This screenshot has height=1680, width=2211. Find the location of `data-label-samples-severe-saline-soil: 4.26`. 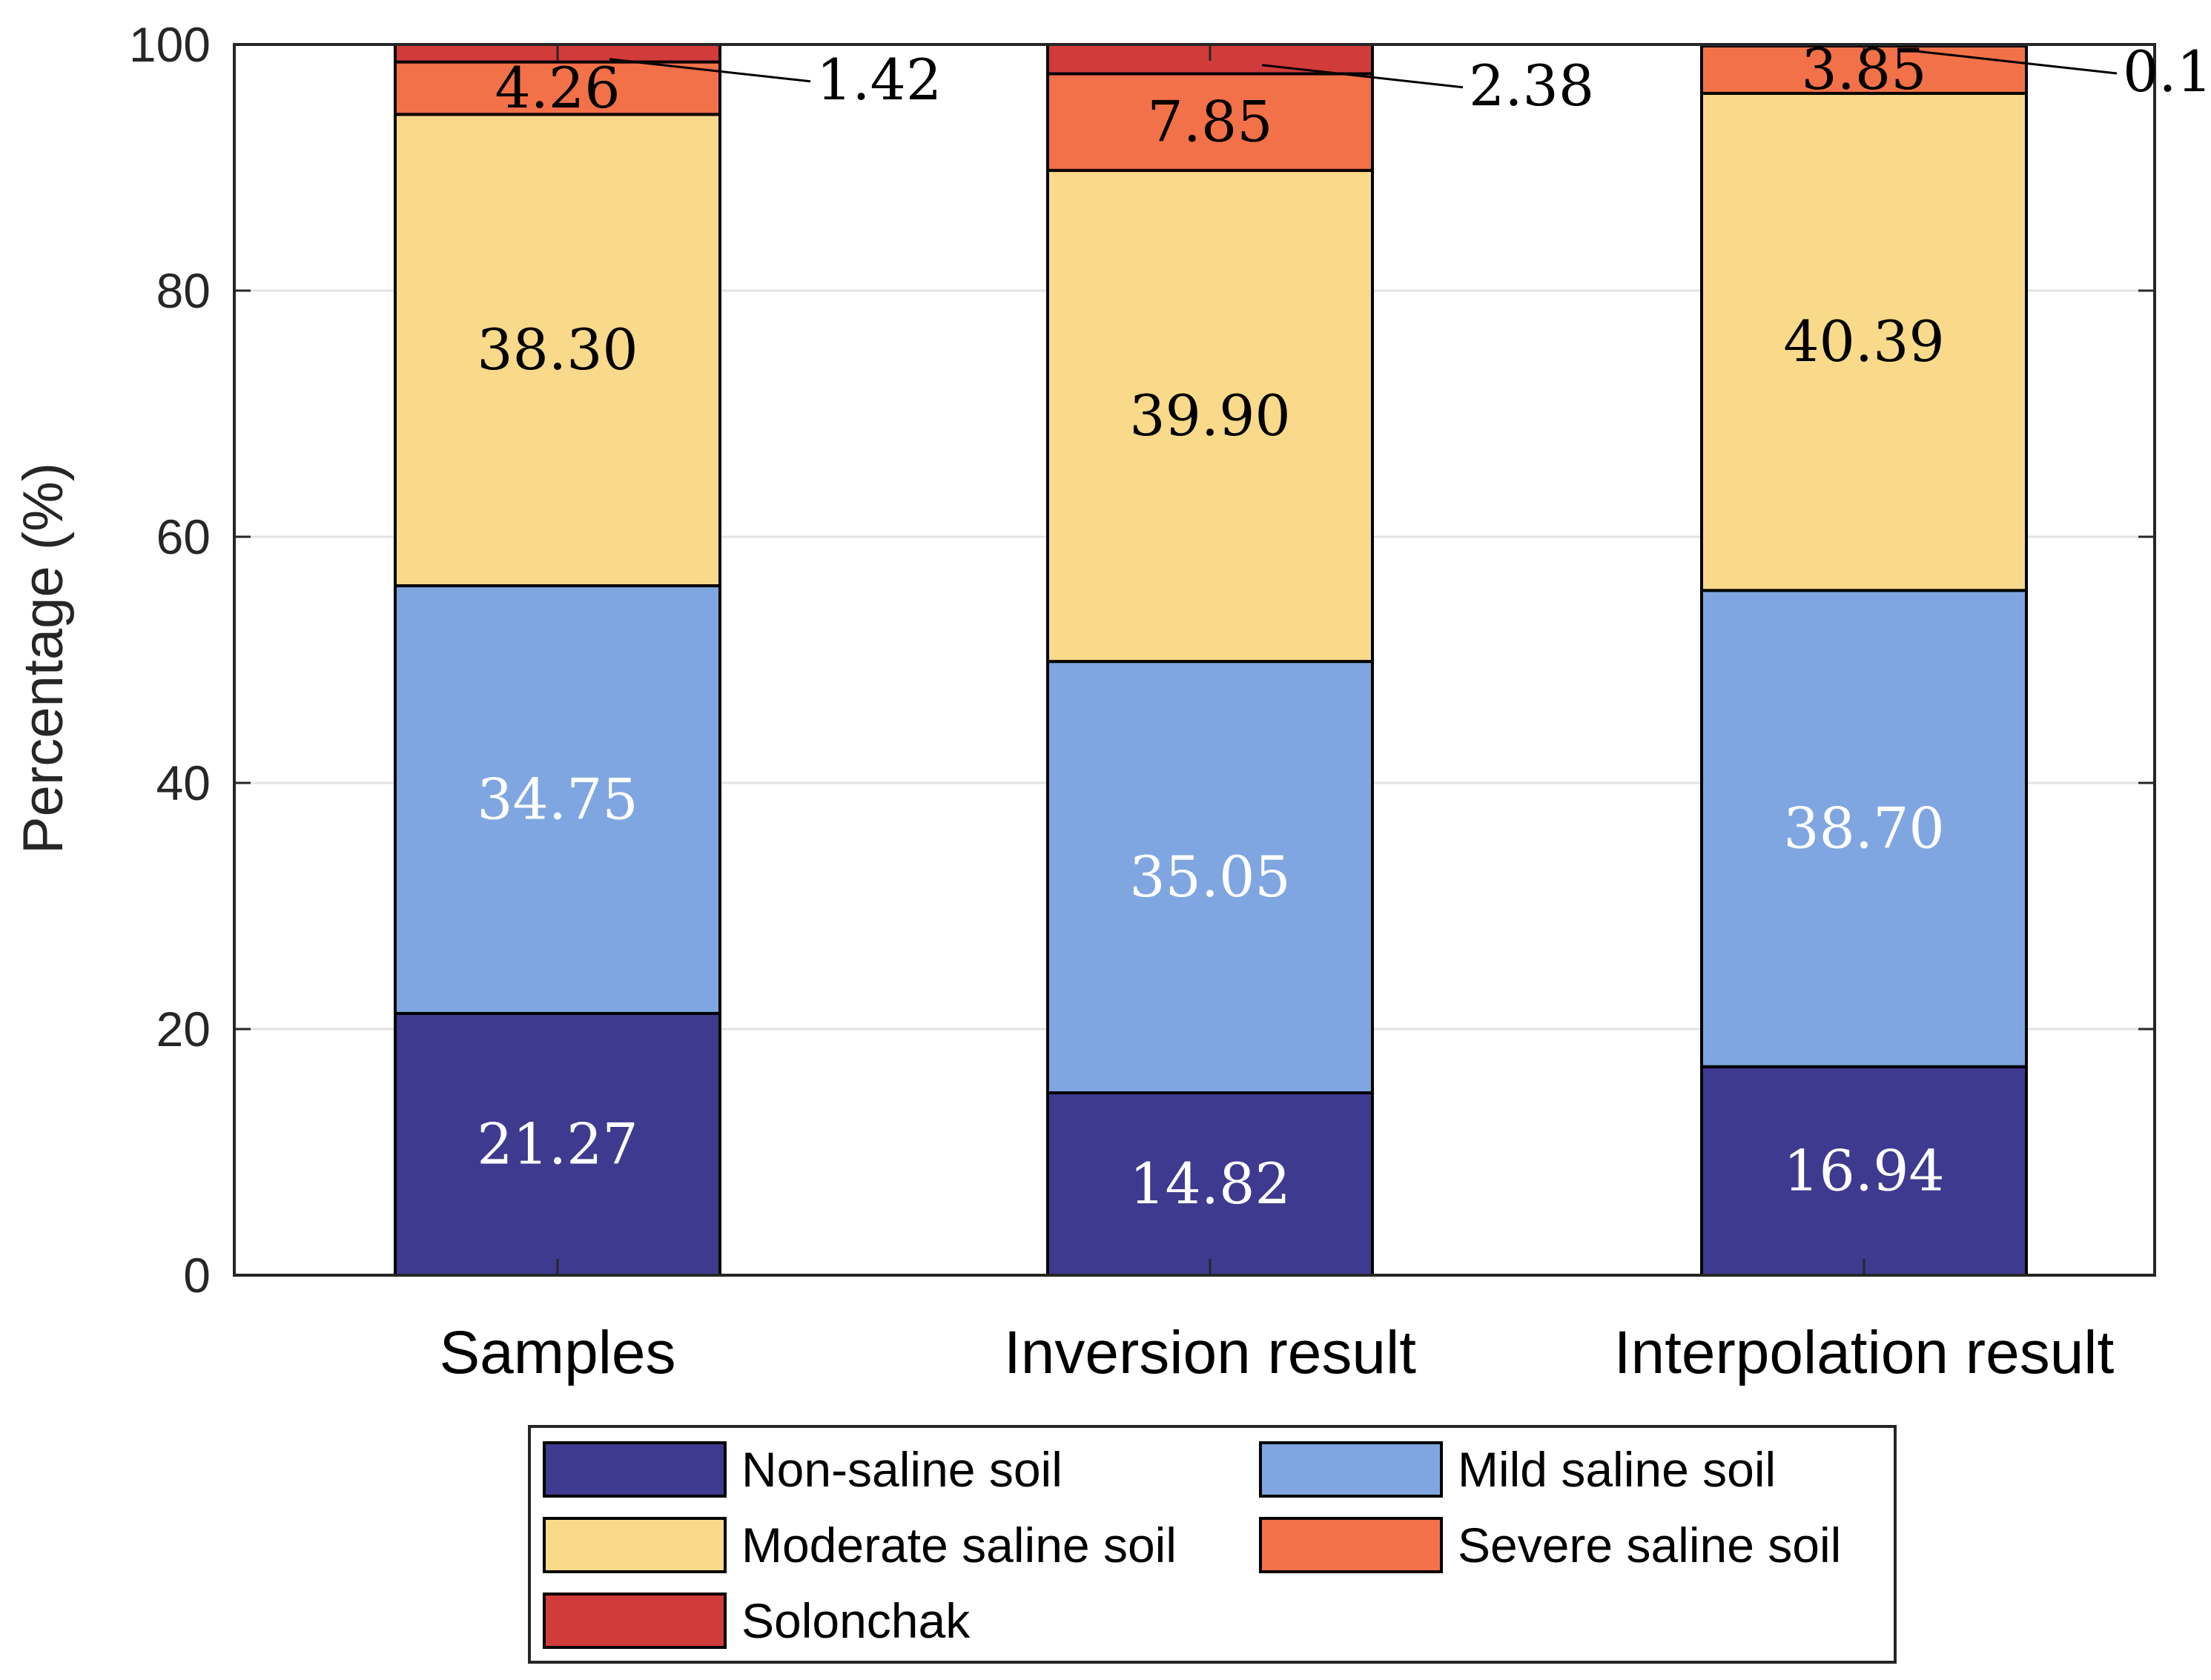

data-label-samples-severe-saline-soil: 4.26 is located at coordinates (558, 88).